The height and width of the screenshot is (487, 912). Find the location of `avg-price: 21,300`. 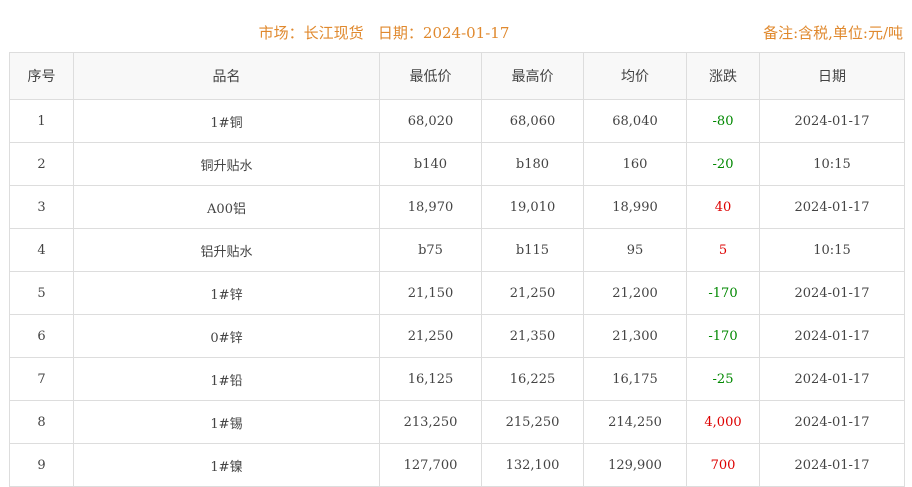

avg-price: 21,300 is located at coordinates (635, 336).